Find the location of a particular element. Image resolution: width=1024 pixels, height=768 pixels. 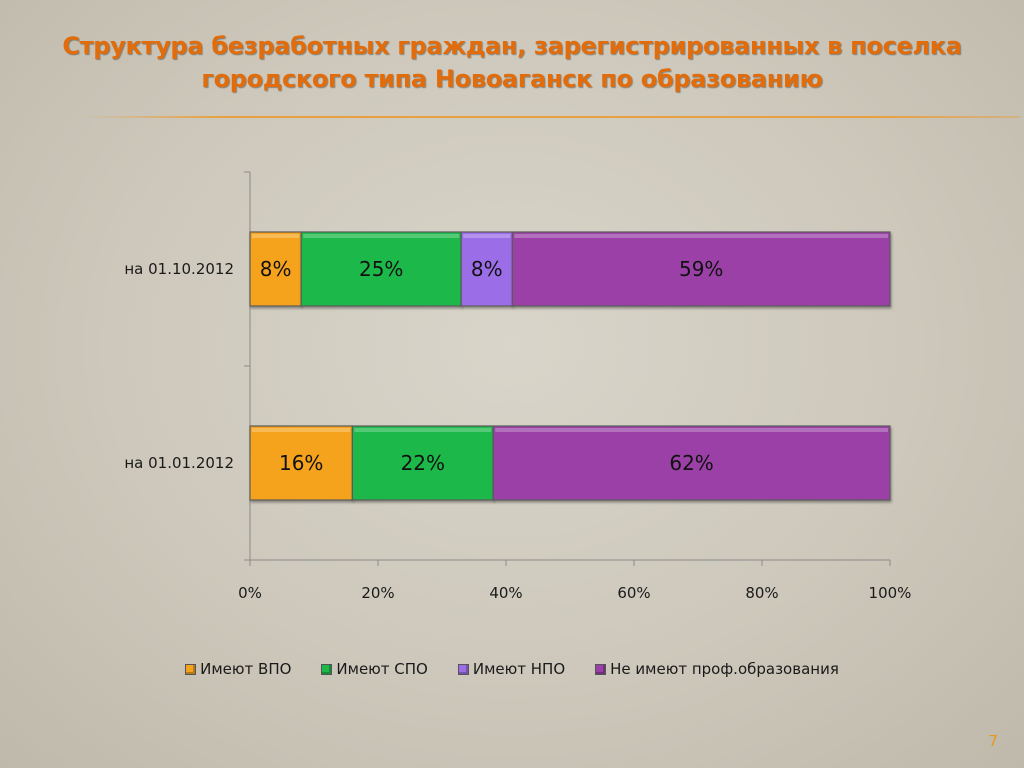

page-number: 7 is located at coordinates (993, 741).